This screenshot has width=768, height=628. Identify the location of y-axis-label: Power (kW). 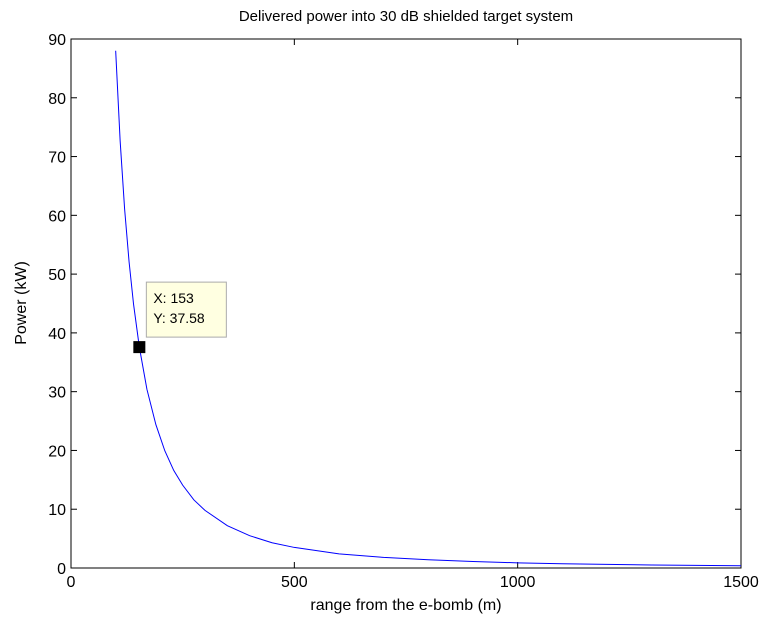
(21, 303).